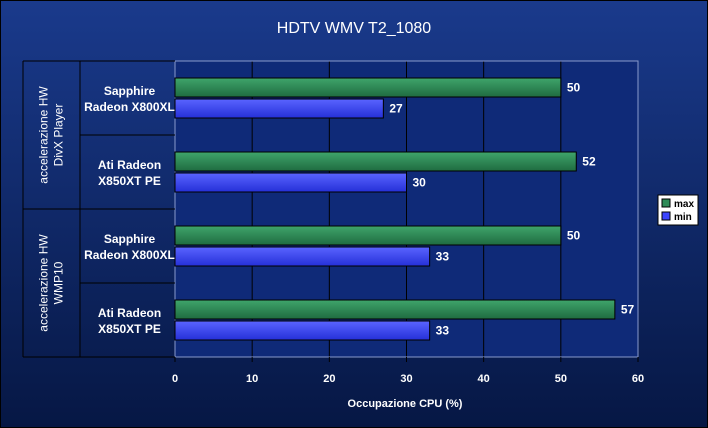 The image size is (708, 428). I want to click on x-tick-label: 0, so click(175, 379).